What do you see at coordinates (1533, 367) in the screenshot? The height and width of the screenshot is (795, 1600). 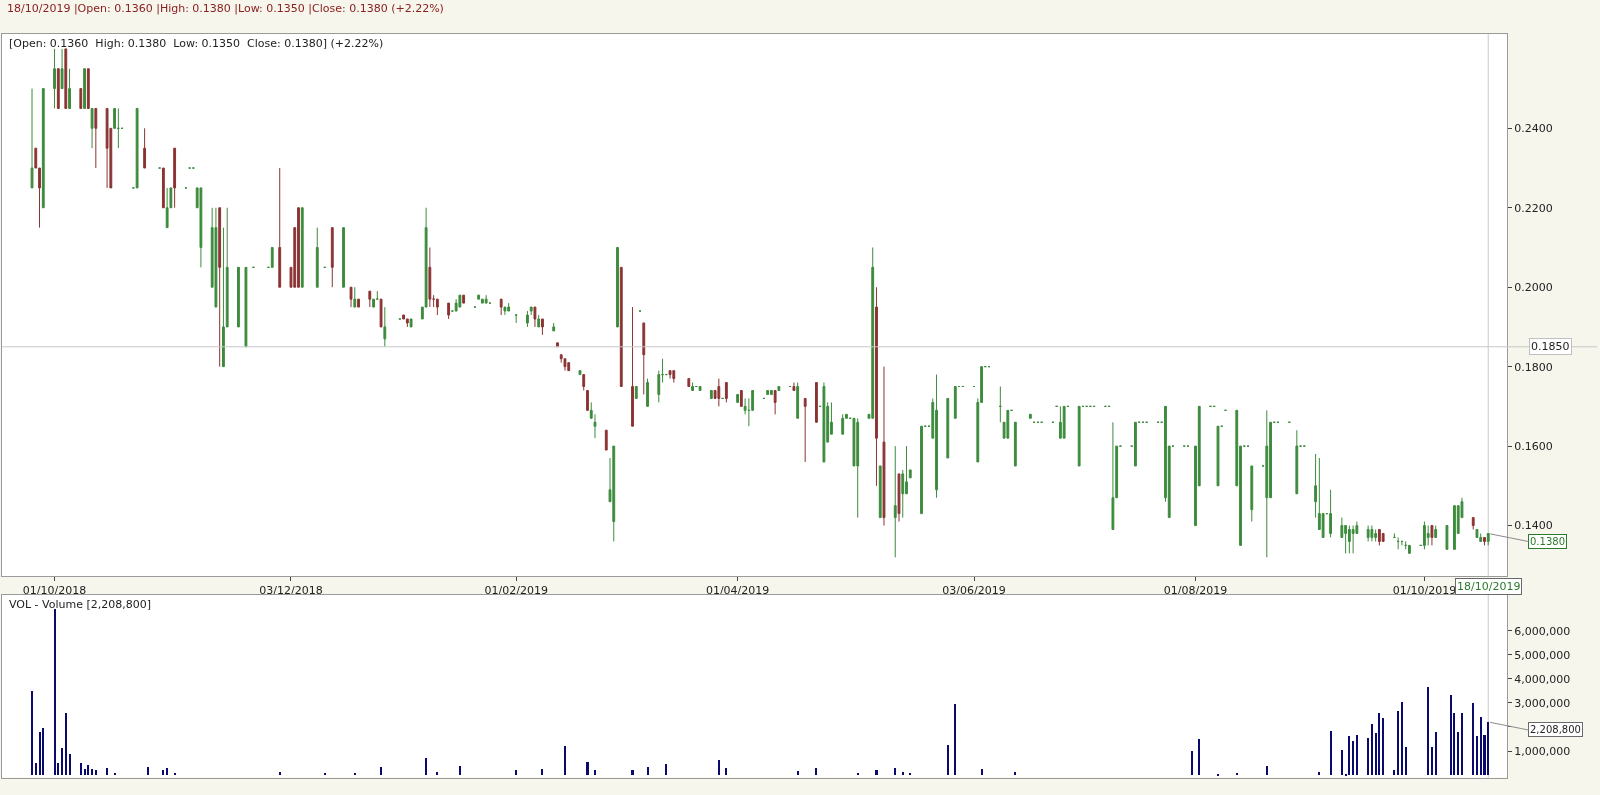 I see `y-tick-label: 0.1800` at bounding box center [1533, 367].